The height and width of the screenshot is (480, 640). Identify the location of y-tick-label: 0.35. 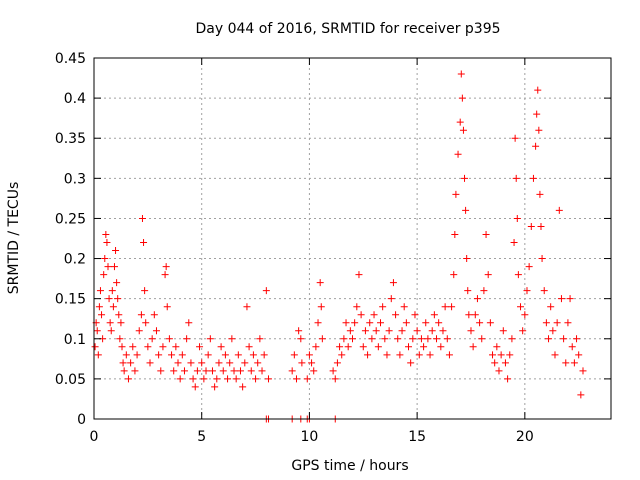
(70, 139).